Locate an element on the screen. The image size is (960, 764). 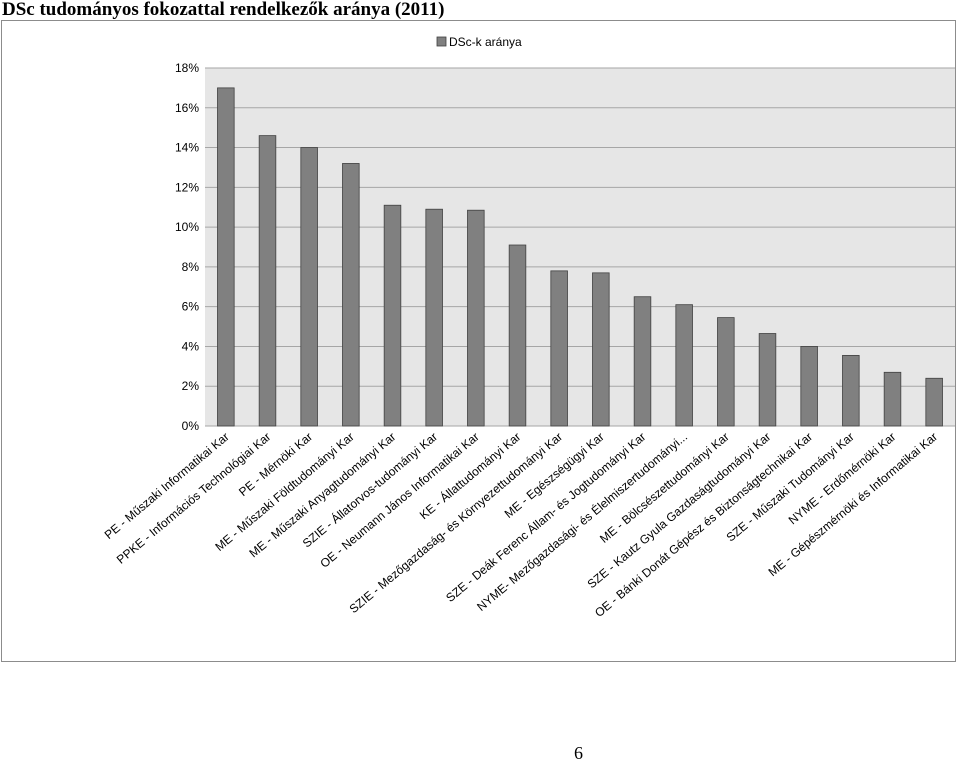
x-category-label: PE - Mérnöki Kar is located at coordinates (275, 464).